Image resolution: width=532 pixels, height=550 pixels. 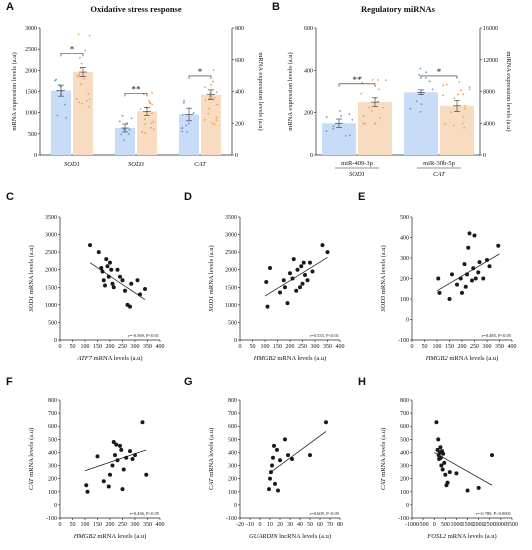 I want to click on y-axis-label: CAT mRNA levels (a.u), so click(x=211, y=459).